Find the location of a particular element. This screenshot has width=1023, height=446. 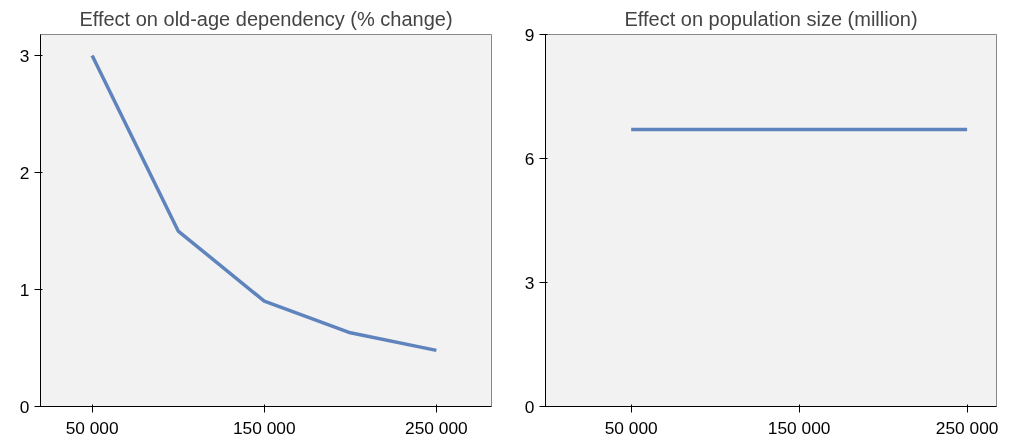

chart-title: Effect on old‑age dependency (% change) is located at coordinates (266, 18).